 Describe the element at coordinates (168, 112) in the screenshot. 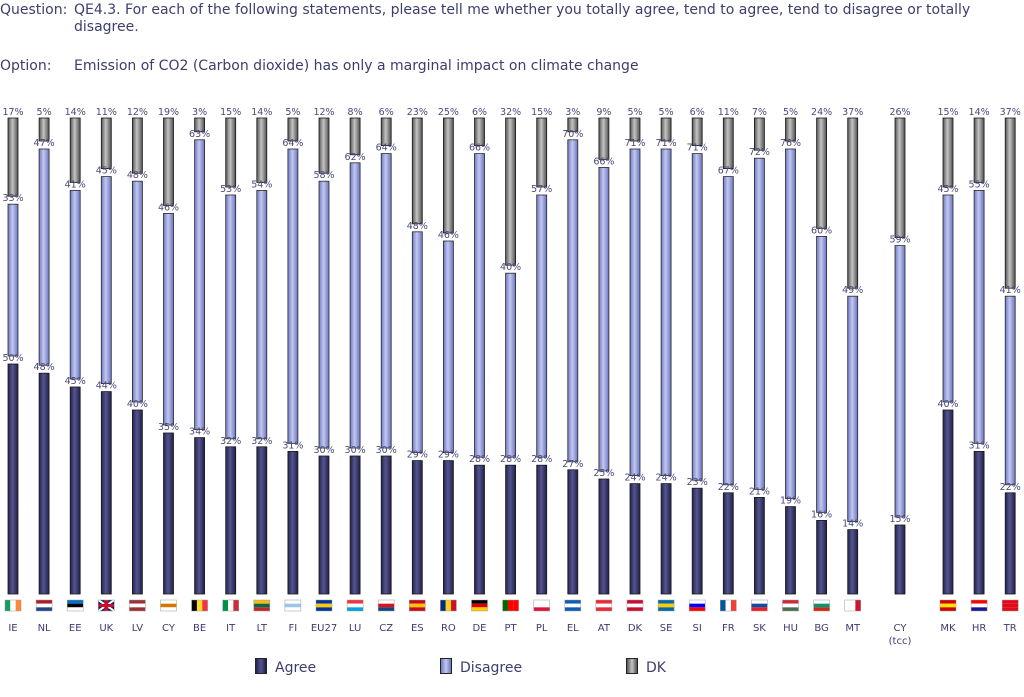

I see `label-dk-cy: 19%` at that location.